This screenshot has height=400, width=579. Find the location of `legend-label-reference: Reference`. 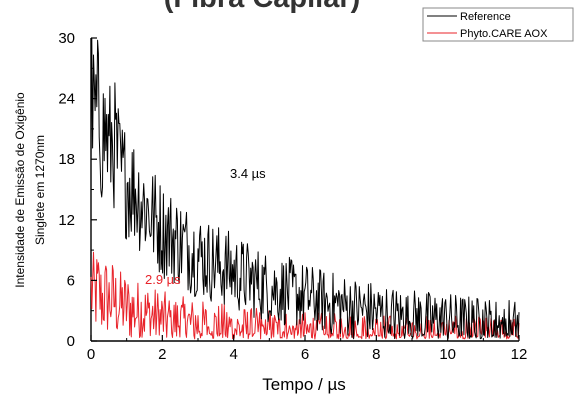

legend-label-reference: Reference is located at coordinates (485, 17).